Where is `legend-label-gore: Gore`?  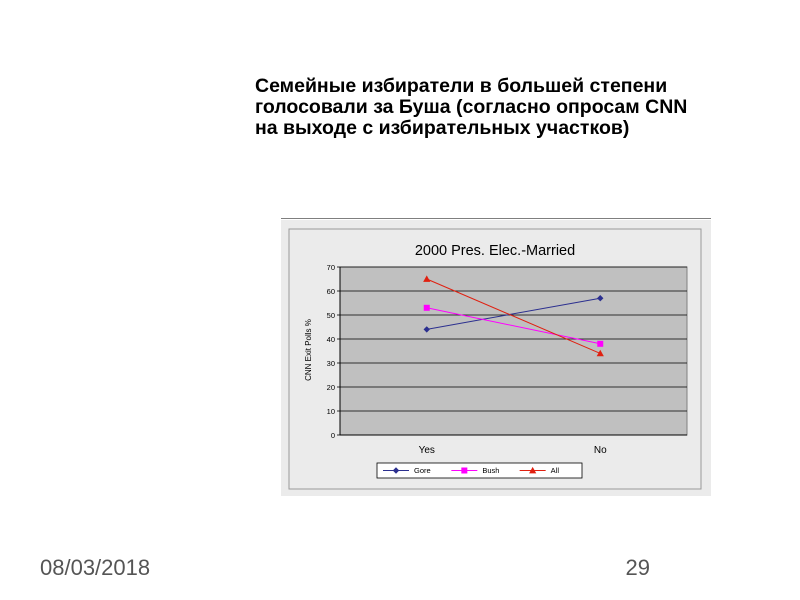
legend-label-gore: Gore is located at coordinates (422, 470).